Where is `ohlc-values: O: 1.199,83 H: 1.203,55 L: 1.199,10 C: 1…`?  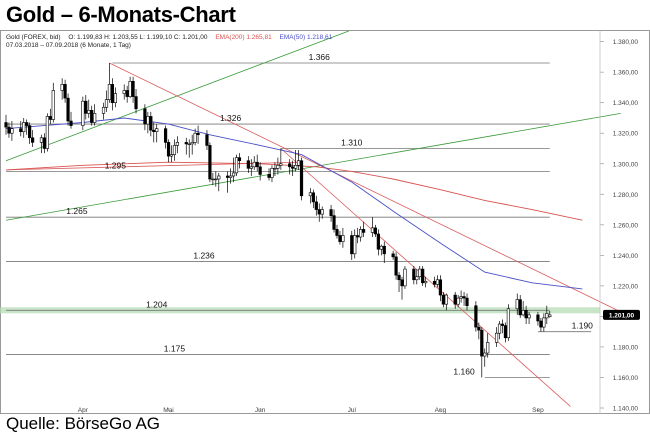 ohlc-values: O: 1.199,83 H: 1.203,55 L: 1.199,10 C: 1… is located at coordinates (138, 37).